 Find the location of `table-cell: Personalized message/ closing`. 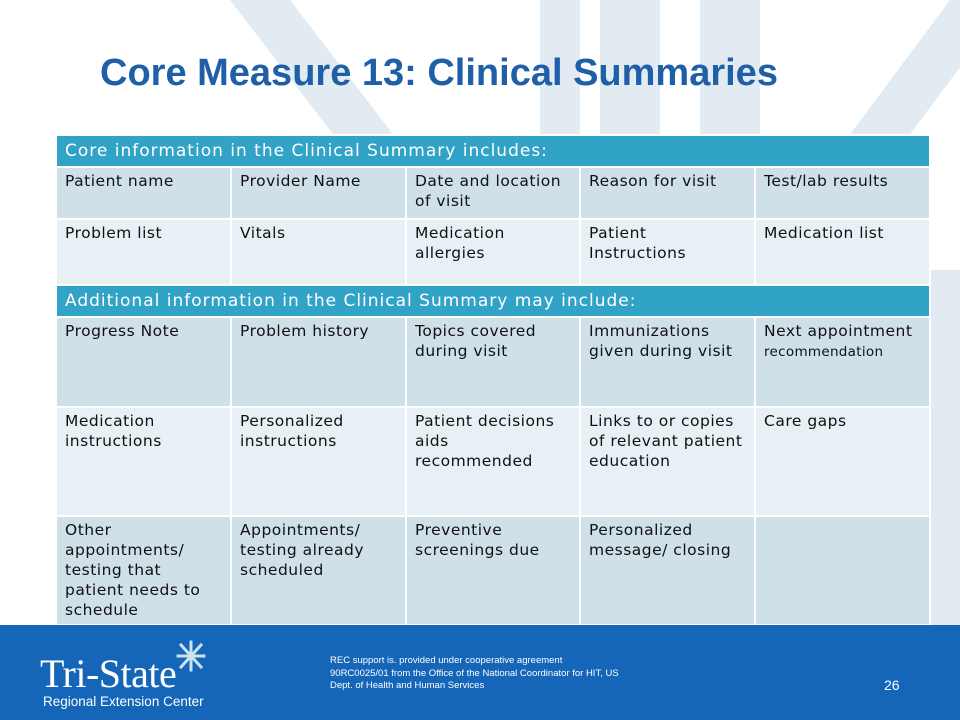

table-cell: Personalized message/ closing is located at coordinates (667, 570).